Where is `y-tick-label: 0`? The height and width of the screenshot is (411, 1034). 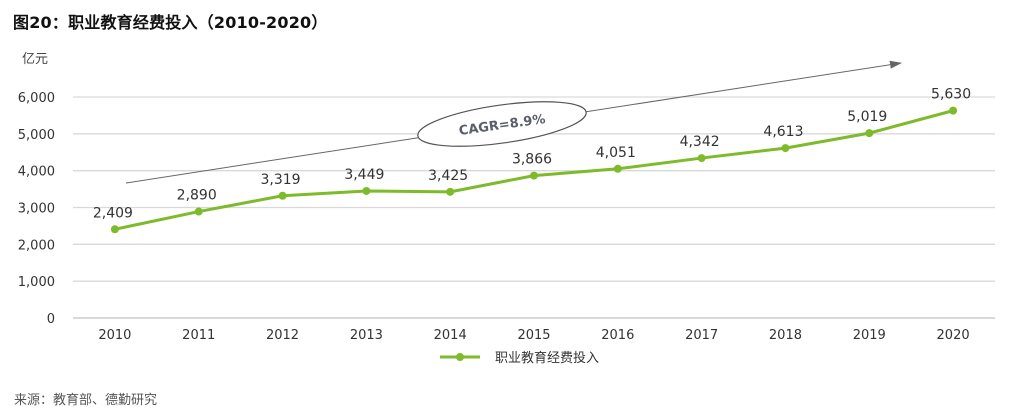 y-tick-label: 0 is located at coordinates (51, 319).